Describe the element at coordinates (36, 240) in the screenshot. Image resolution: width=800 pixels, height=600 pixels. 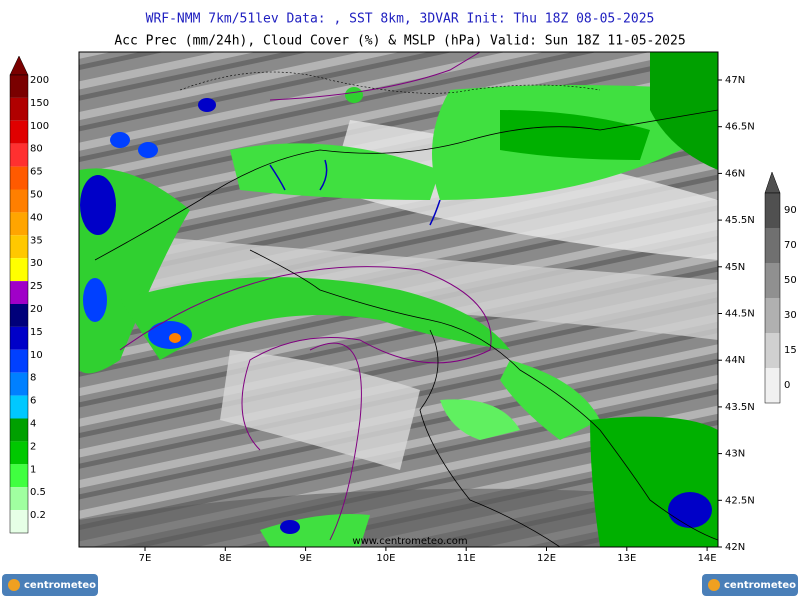
I see `legend-label: 35` at that location.